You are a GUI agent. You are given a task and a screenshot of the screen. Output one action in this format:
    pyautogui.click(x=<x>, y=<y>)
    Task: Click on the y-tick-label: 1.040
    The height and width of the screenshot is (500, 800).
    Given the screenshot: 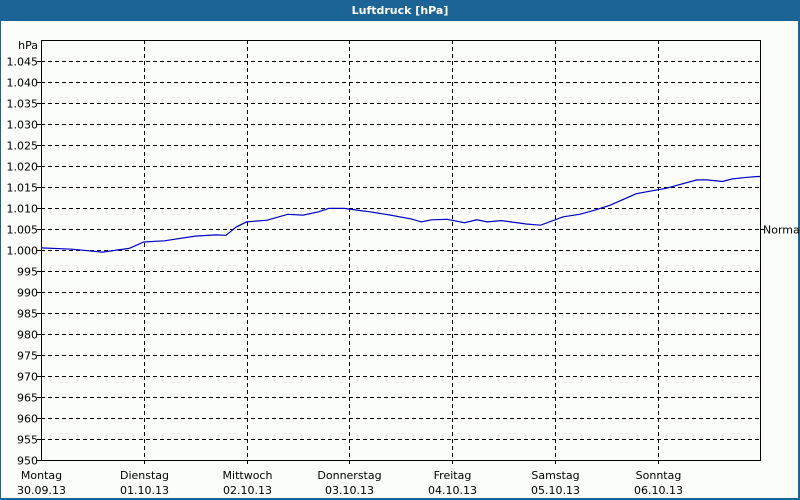 What is the action you would take?
    pyautogui.click(x=23, y=83)
    